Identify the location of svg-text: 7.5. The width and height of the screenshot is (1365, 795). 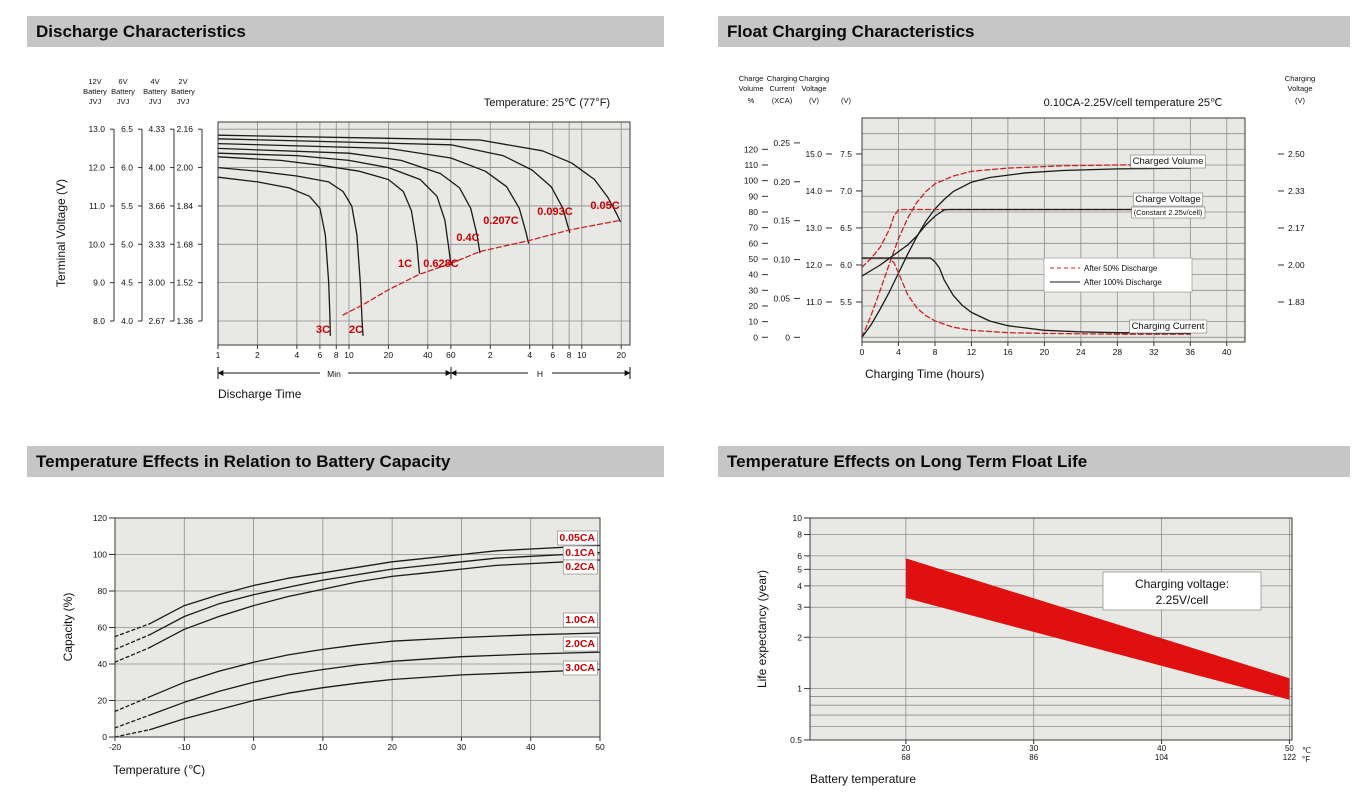
(846, 154).